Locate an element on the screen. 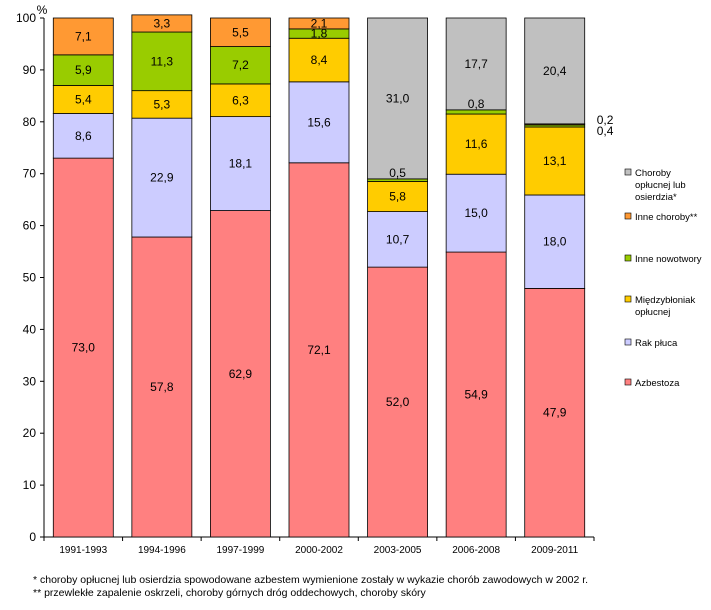 Image resolution: width=711 pixels, height=610 pixels. data-label: 73,0 is located at coordinates (84, 348).